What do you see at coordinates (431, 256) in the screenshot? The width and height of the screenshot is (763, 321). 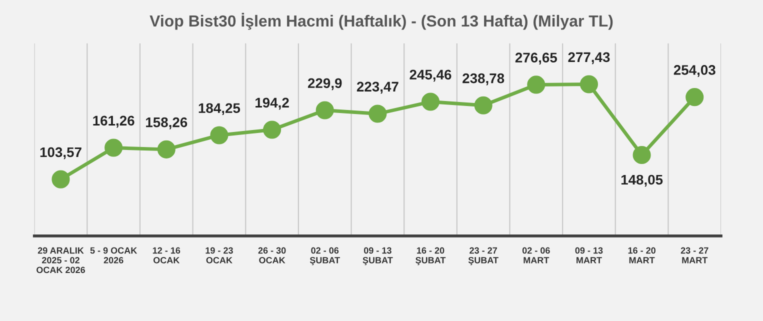 I see `x-tick-label: 16 - 20 ŞUBAT` at bounding box center [431, 256].